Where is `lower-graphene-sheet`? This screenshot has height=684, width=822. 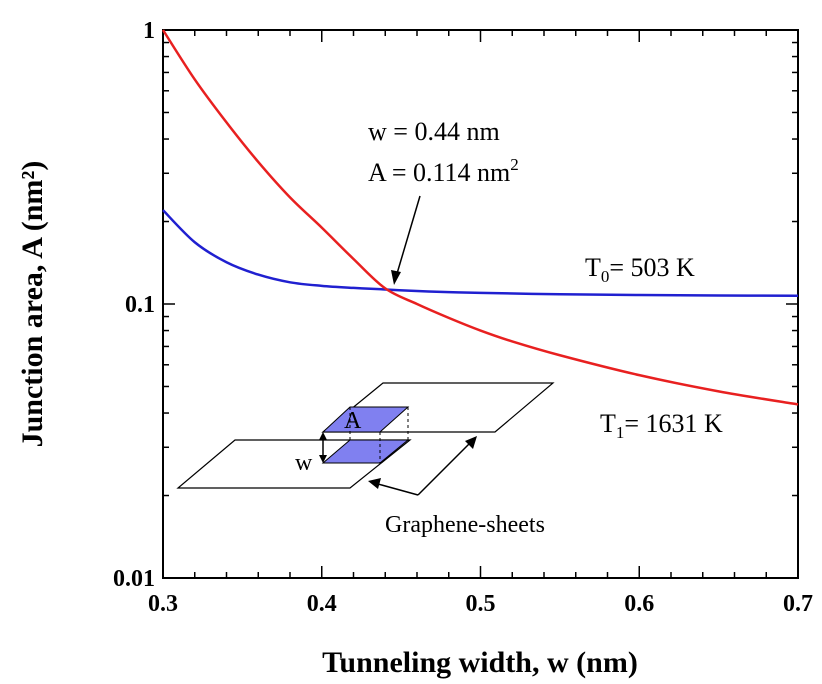
lower-graphene-sheet is located at coordinates (294, 464).